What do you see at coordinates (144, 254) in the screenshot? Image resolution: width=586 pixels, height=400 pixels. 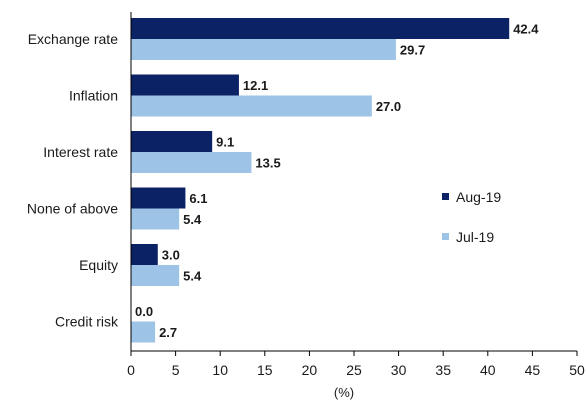 I see `bar-aug-19-equity` at bounding box center [144, 254].